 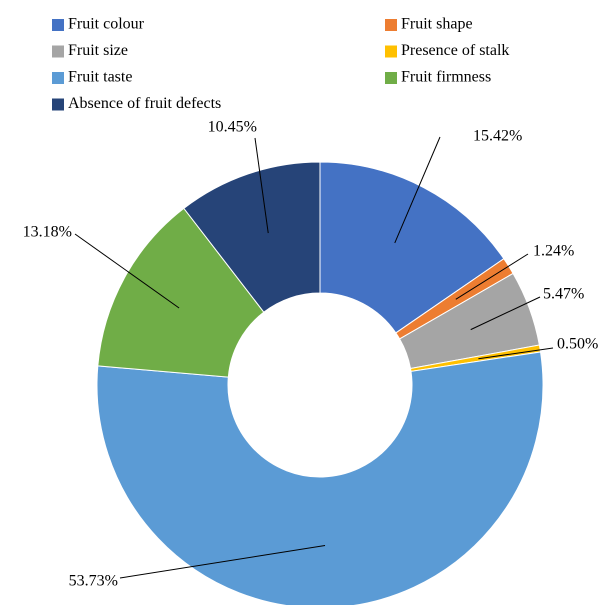 I want to click on data-label: 5.47%, so click(x=563, y=294).